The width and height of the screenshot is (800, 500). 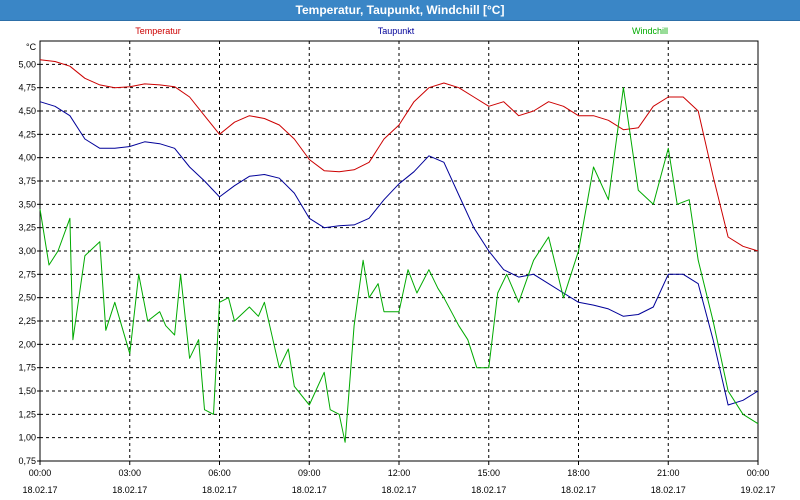 What do you see at coordinates (27, 134) in the screenshot?
I see `y-tick-label: 4,25` at bounding box center [27, 134].